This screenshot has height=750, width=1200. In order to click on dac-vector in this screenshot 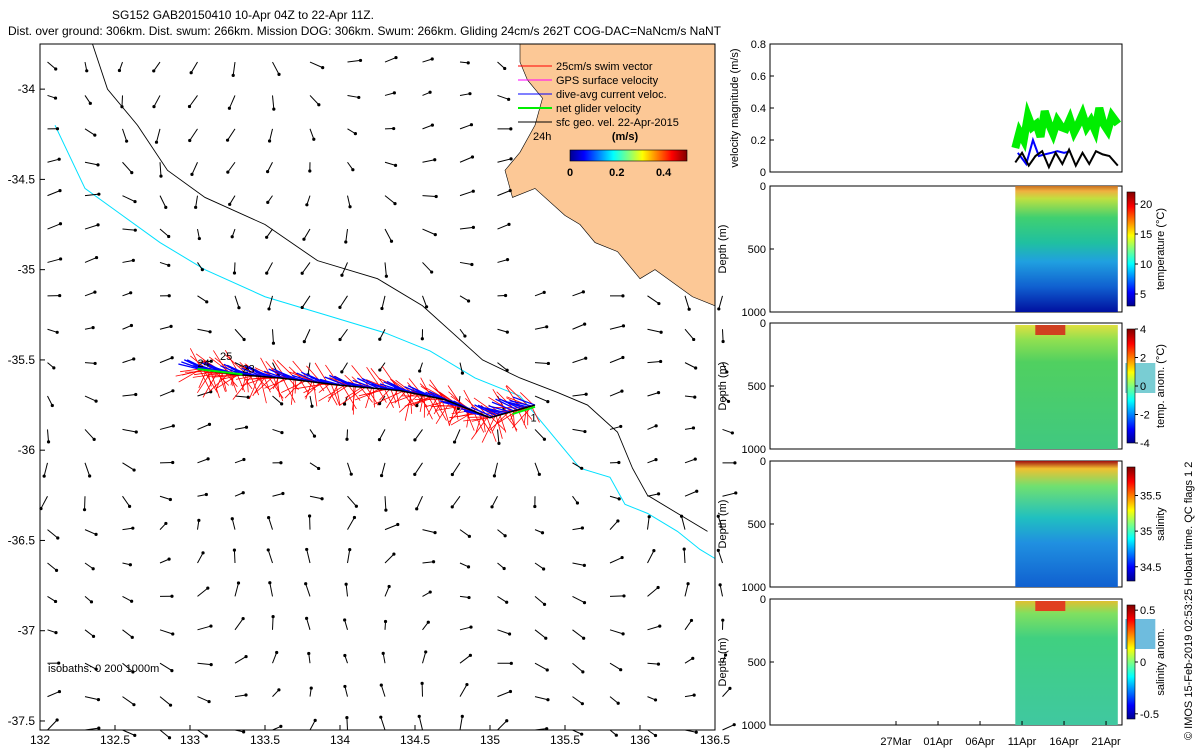, I will do `click(252, 372)`.